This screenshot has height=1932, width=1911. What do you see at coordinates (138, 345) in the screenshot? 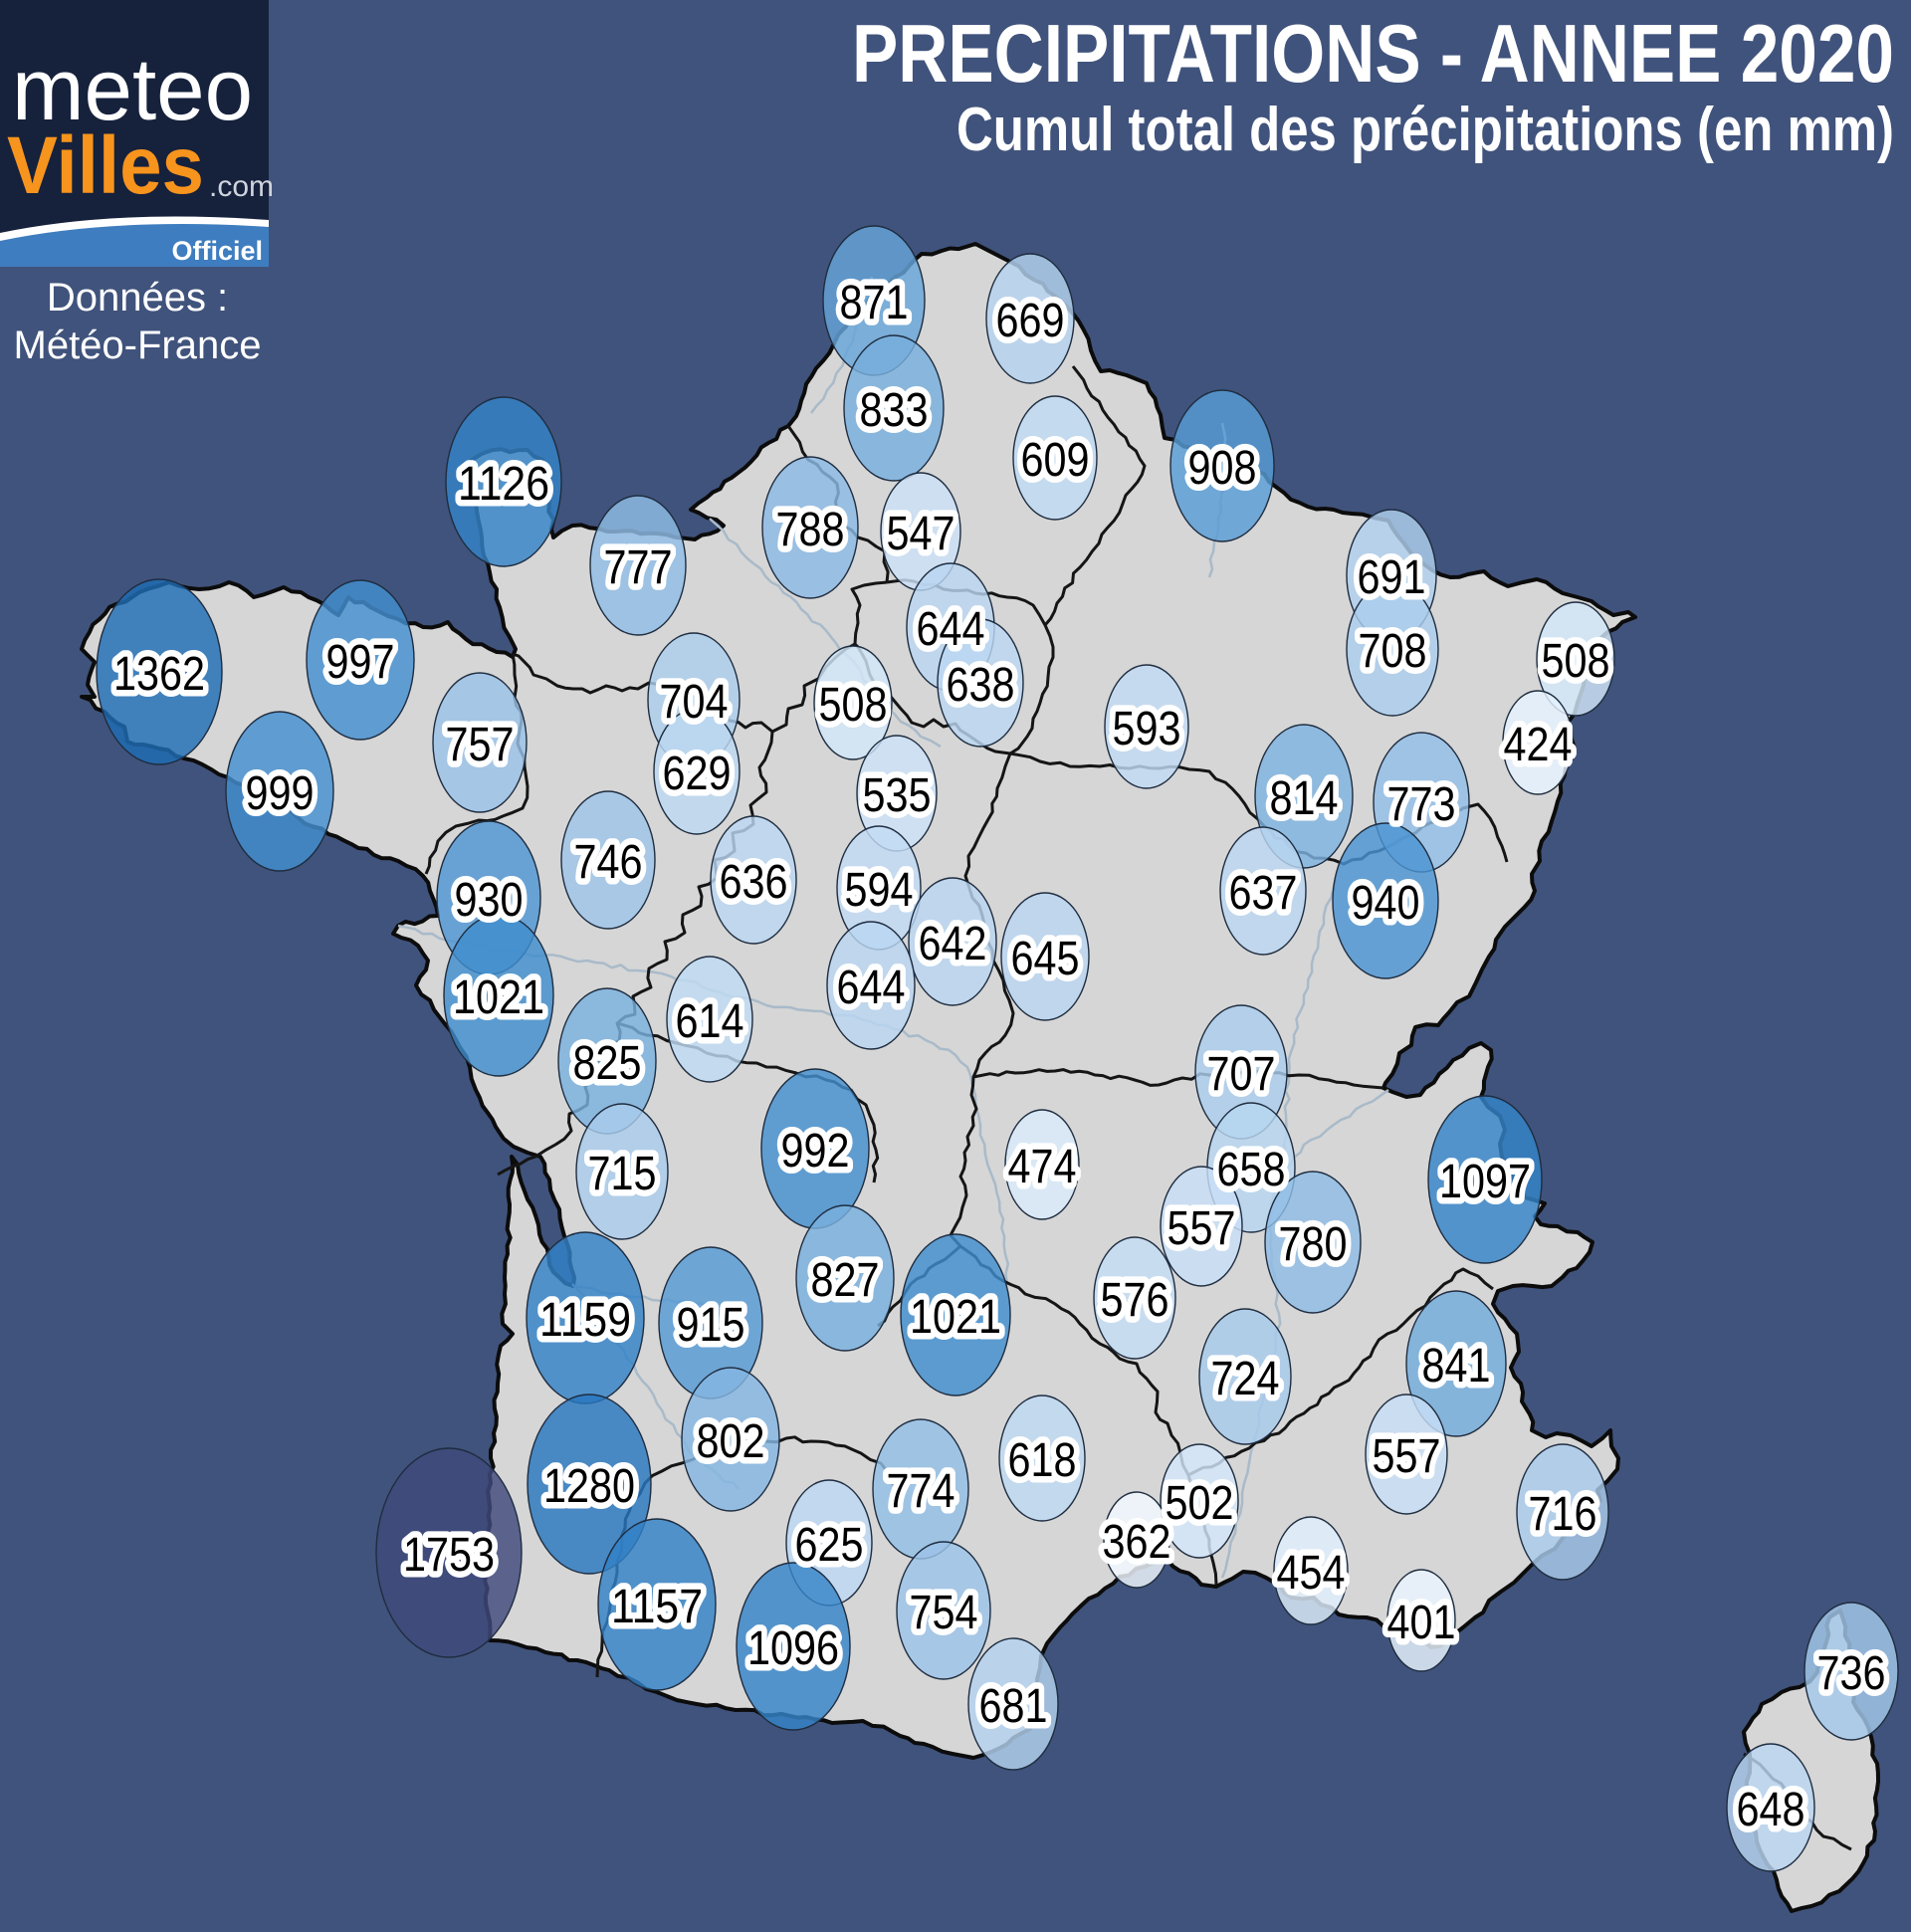
I see `svg-text: Météo-France` at bounding box center [138, 345].